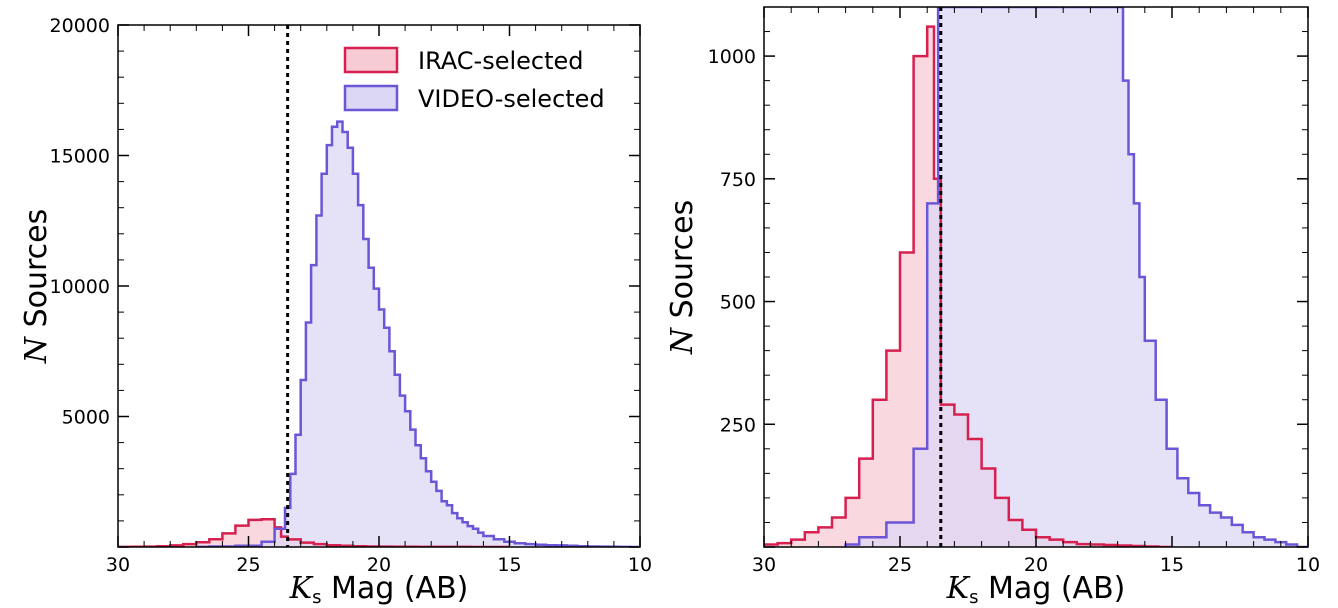 The height and width of the screenshot is (608, 1338). What do you see at coordinates (732, 57) in the screenshot?
I see `right-y-tick-label: 1000` at bounding box center [732, 57].